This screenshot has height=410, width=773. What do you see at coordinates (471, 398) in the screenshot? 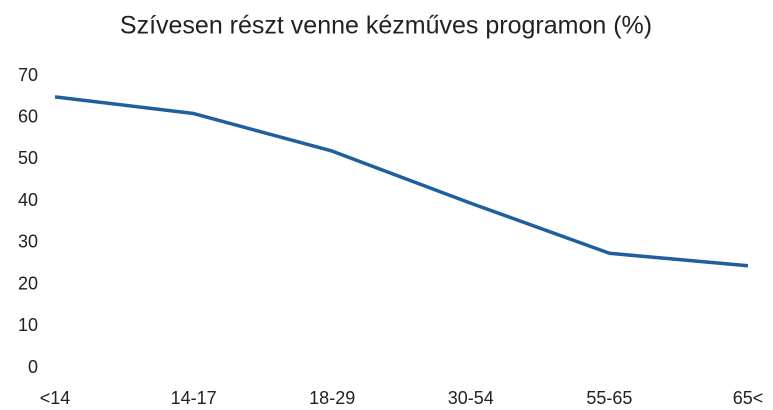
I see `x-tick-label: 30-54` at bounding box center [471, 398].